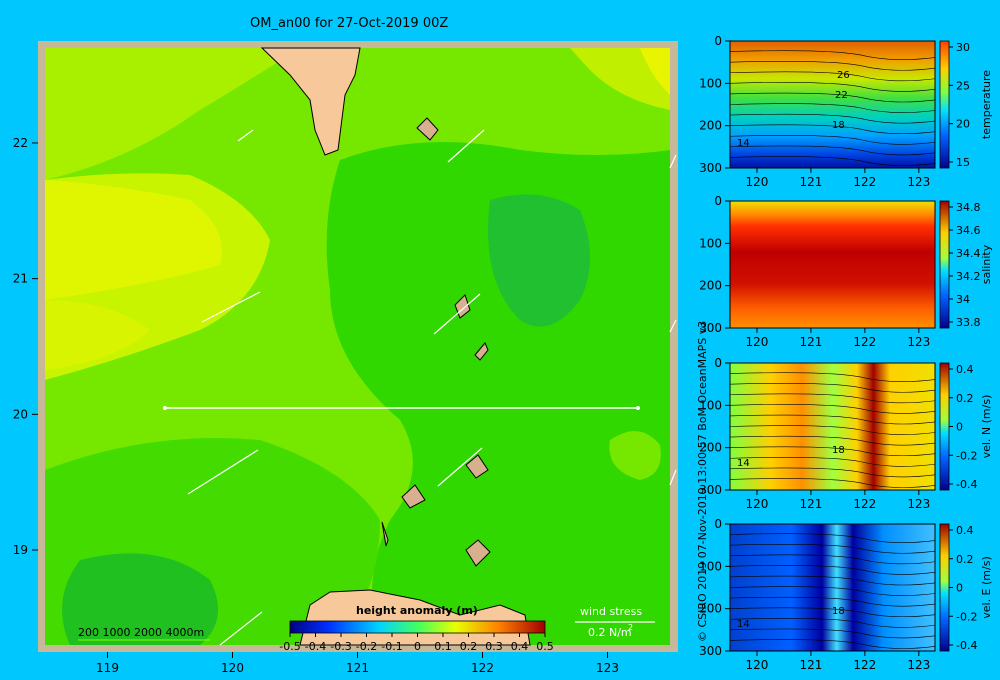  What do you see at coordinates (986, 264) in the screenshot?
I see `section-label: salinity` at bounding box center [986, 264].